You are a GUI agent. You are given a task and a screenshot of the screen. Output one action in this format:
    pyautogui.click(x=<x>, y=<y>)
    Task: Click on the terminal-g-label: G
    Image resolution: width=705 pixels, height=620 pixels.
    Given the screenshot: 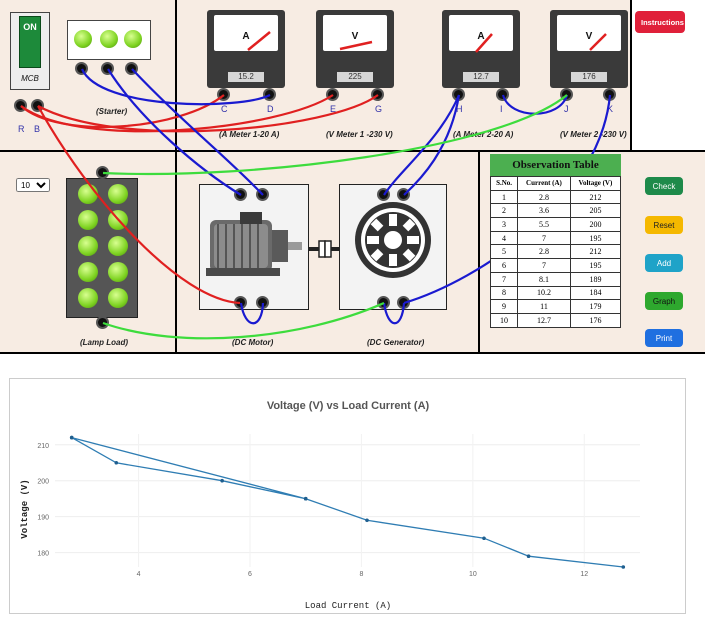 What is the action you would take?
    pyautogui.click(x=379, y=109)
    